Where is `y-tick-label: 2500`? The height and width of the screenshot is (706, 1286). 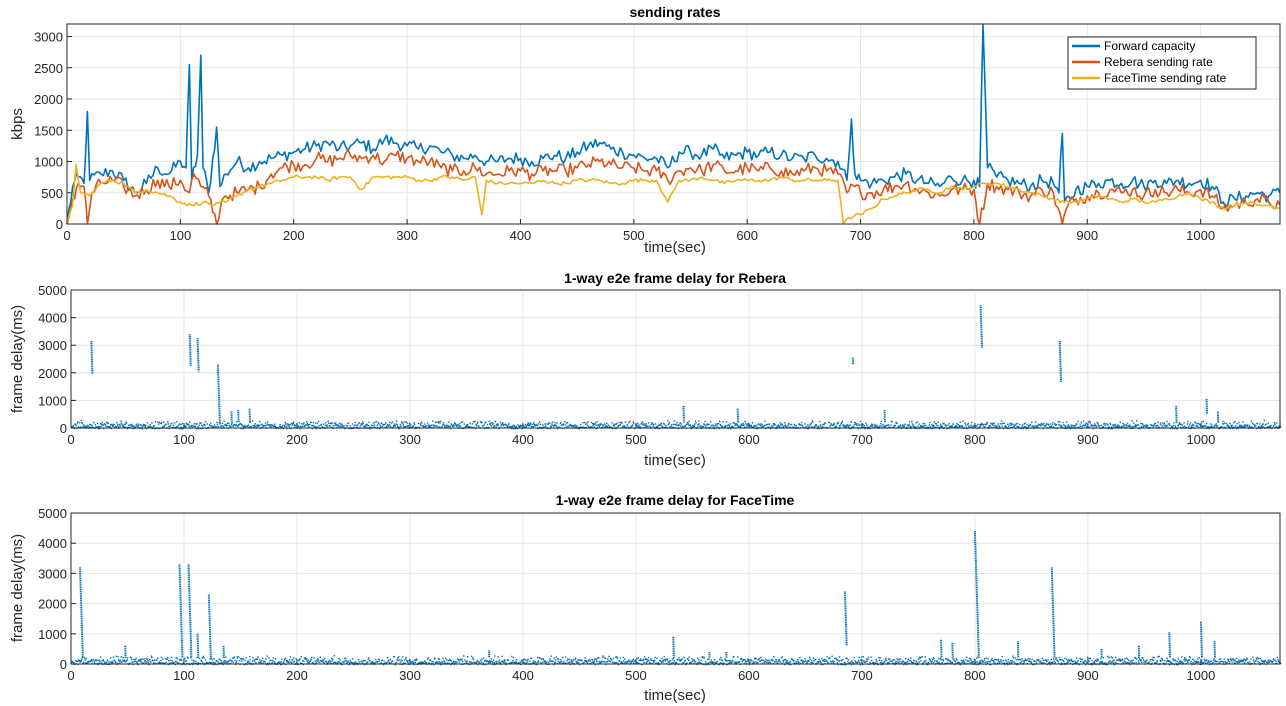 y-tick-label: 2500 is located at coordinates (48, 68).